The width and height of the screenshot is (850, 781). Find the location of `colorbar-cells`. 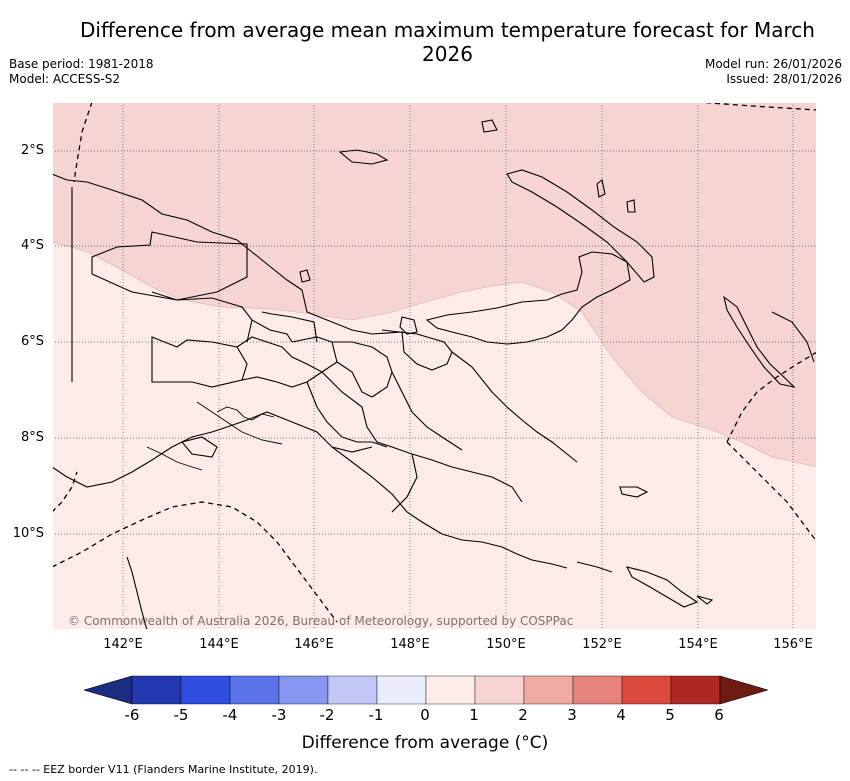

colorbar-cells is located at coordinates (426, 690).